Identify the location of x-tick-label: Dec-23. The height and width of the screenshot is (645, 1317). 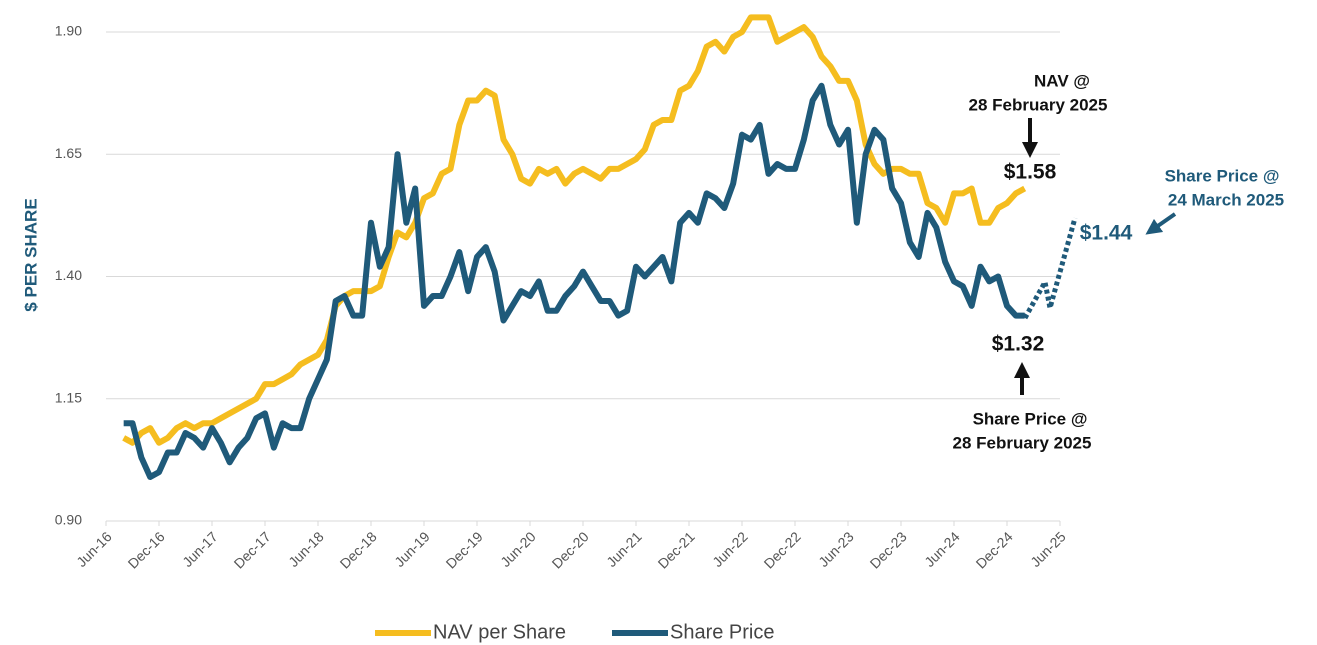
(888, 549).